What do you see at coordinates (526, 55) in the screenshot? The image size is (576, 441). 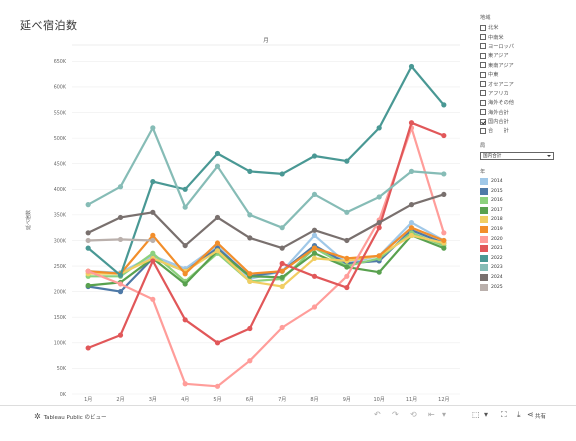 I see `region-option: 東アジア` at bounding box center [526, 55].